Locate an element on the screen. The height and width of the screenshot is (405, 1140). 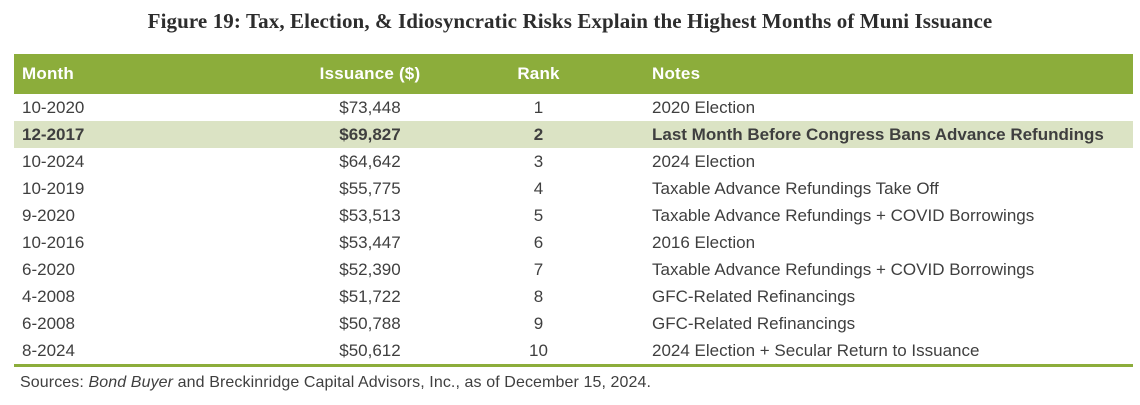
cell-rank: 4 is located at coordinates (538, 188).